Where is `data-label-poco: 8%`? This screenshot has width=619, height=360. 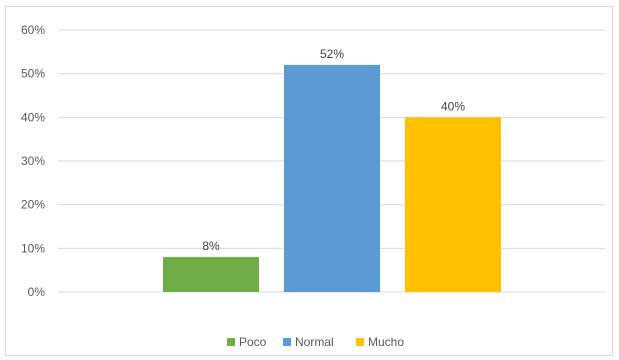
data-label-poco: 8% is located at coordinates (211, 246).